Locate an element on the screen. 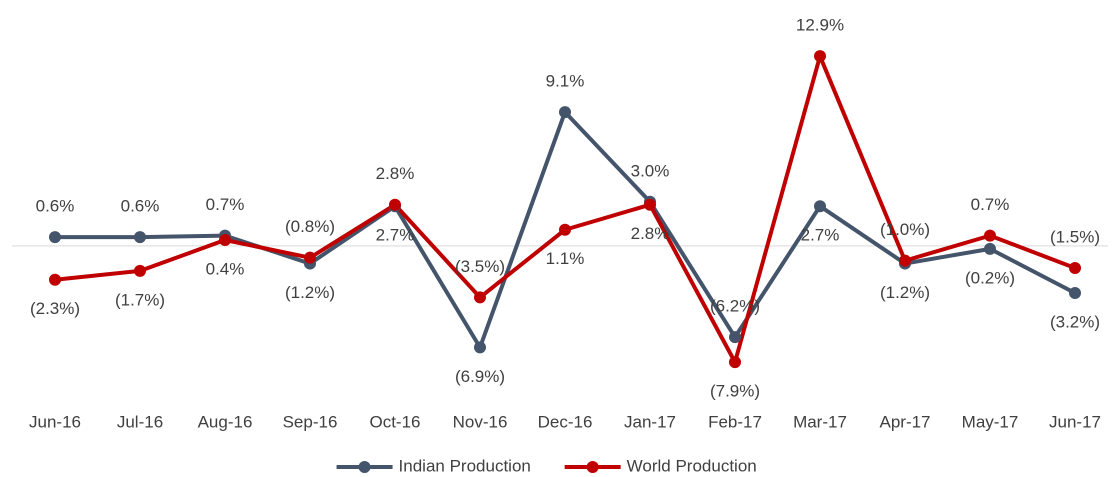  data-label: (1.7%) is located at coordinates (140, 299).